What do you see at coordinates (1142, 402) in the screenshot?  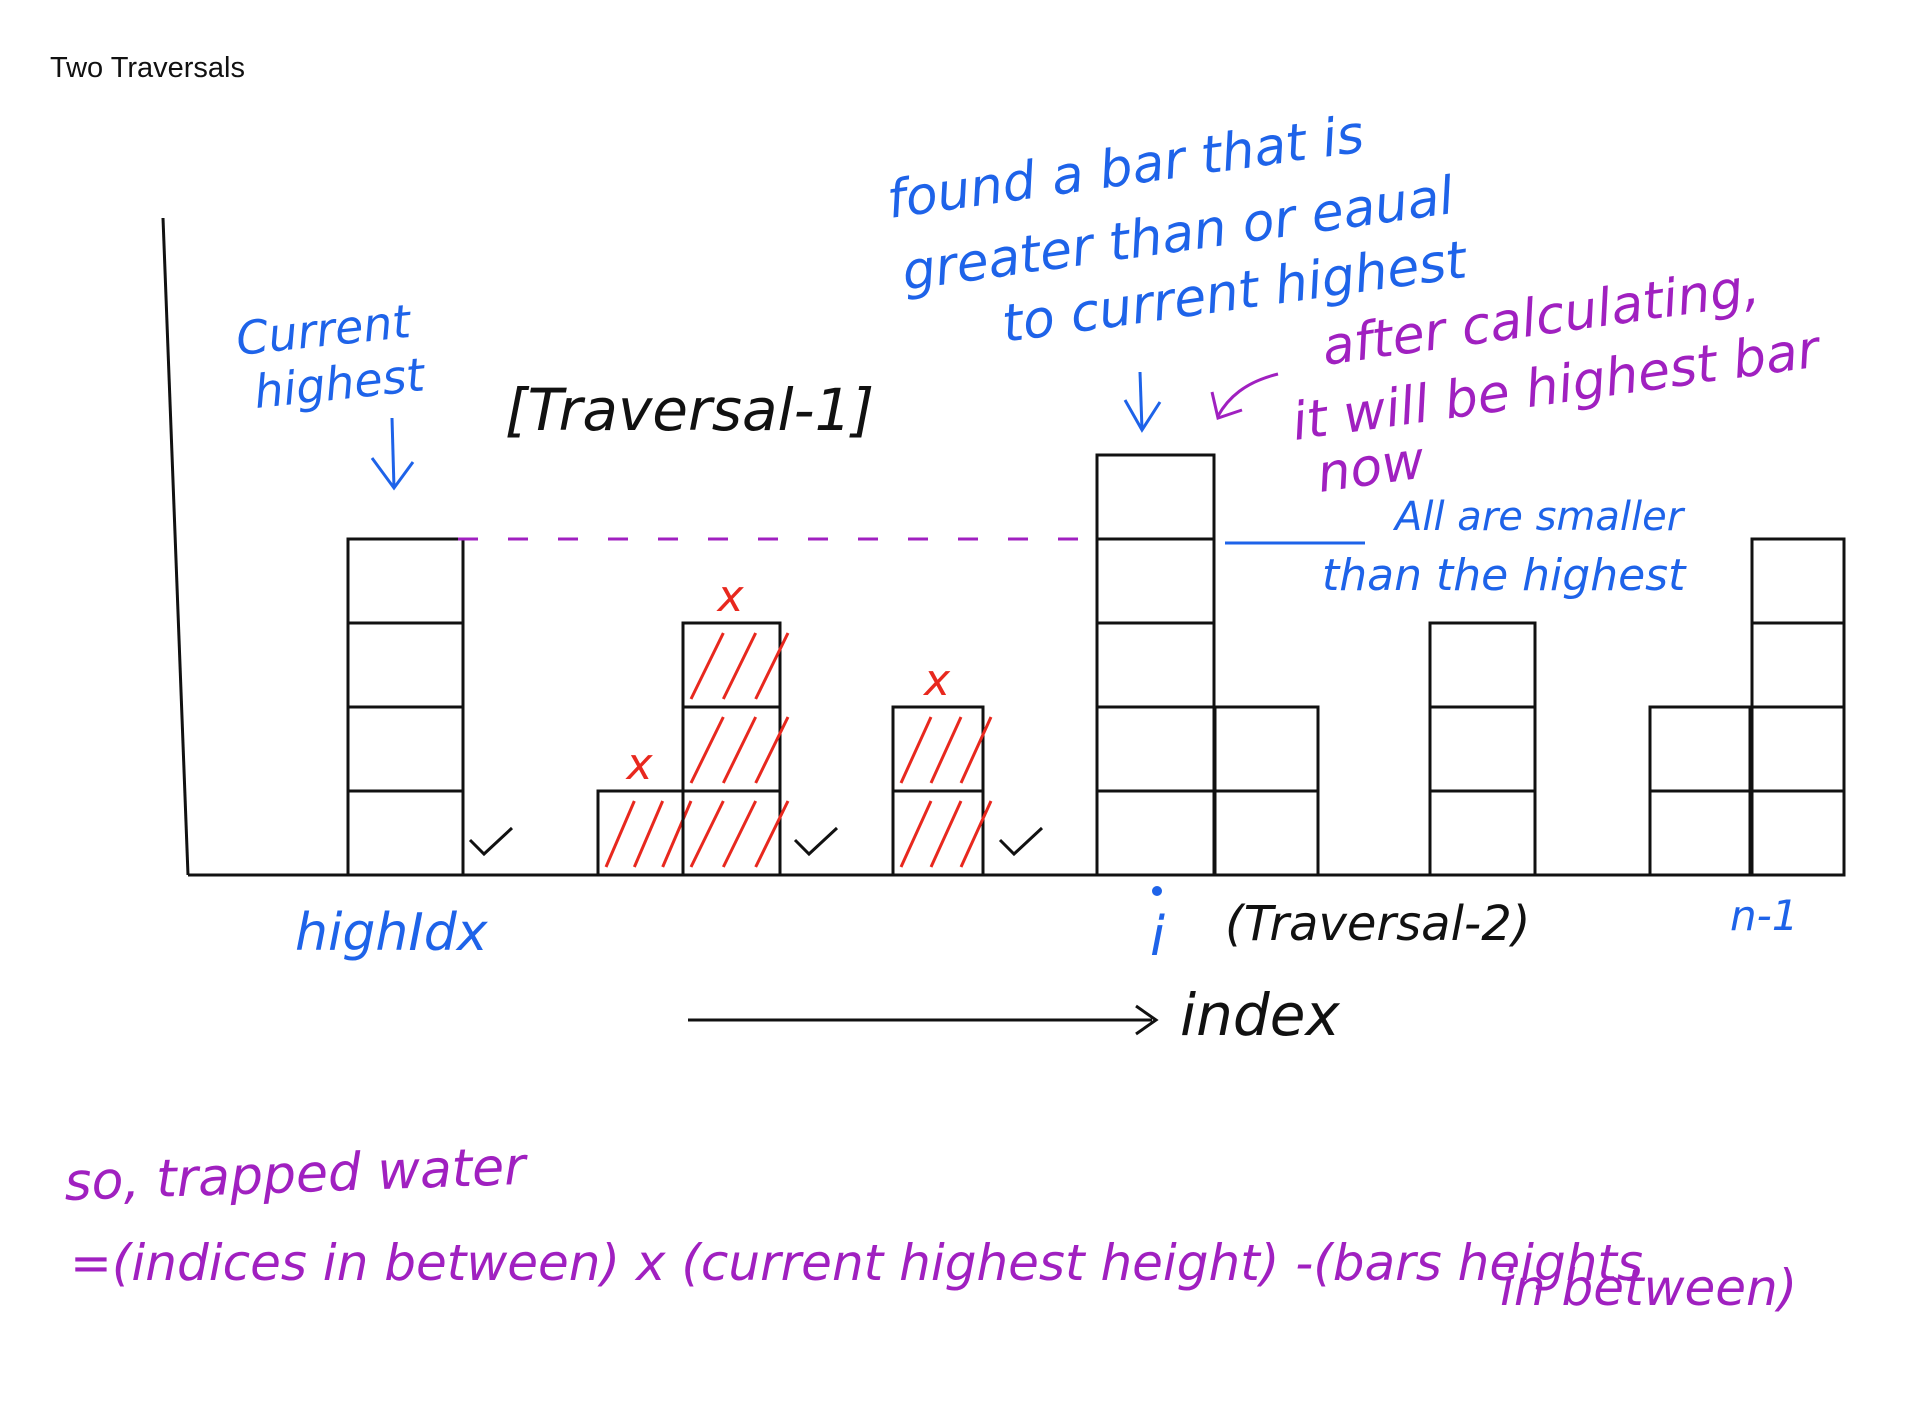 I see `found-bar-arrow-icon` at bounding box center [1142, 402].